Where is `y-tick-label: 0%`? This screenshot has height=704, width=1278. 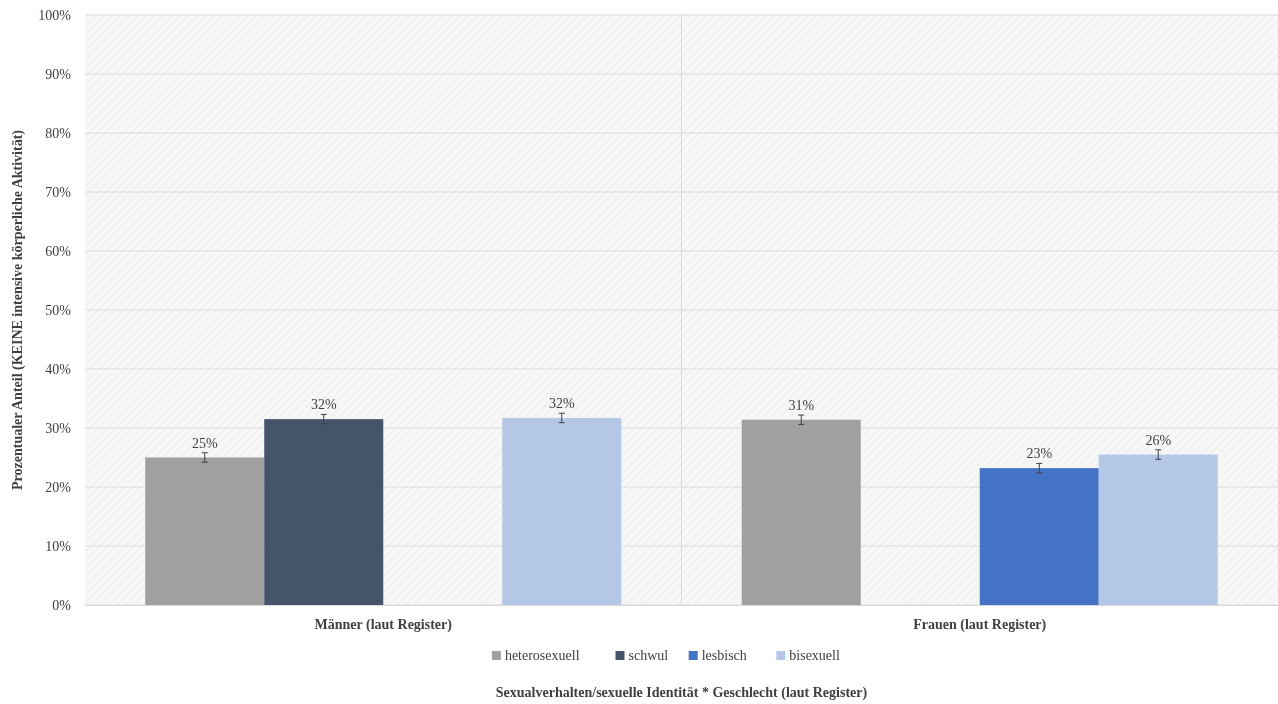 y-tick-label: 0% is located at coordinates (62, 605).